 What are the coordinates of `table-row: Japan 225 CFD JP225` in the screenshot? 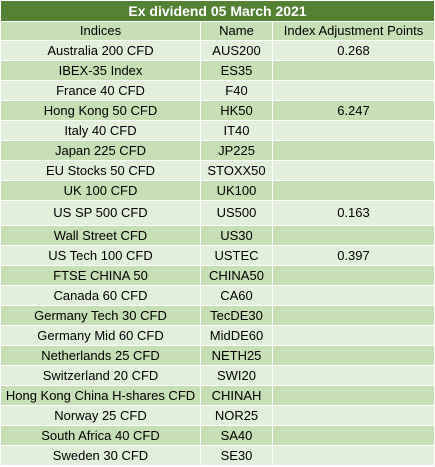 It's located at (217, 150).